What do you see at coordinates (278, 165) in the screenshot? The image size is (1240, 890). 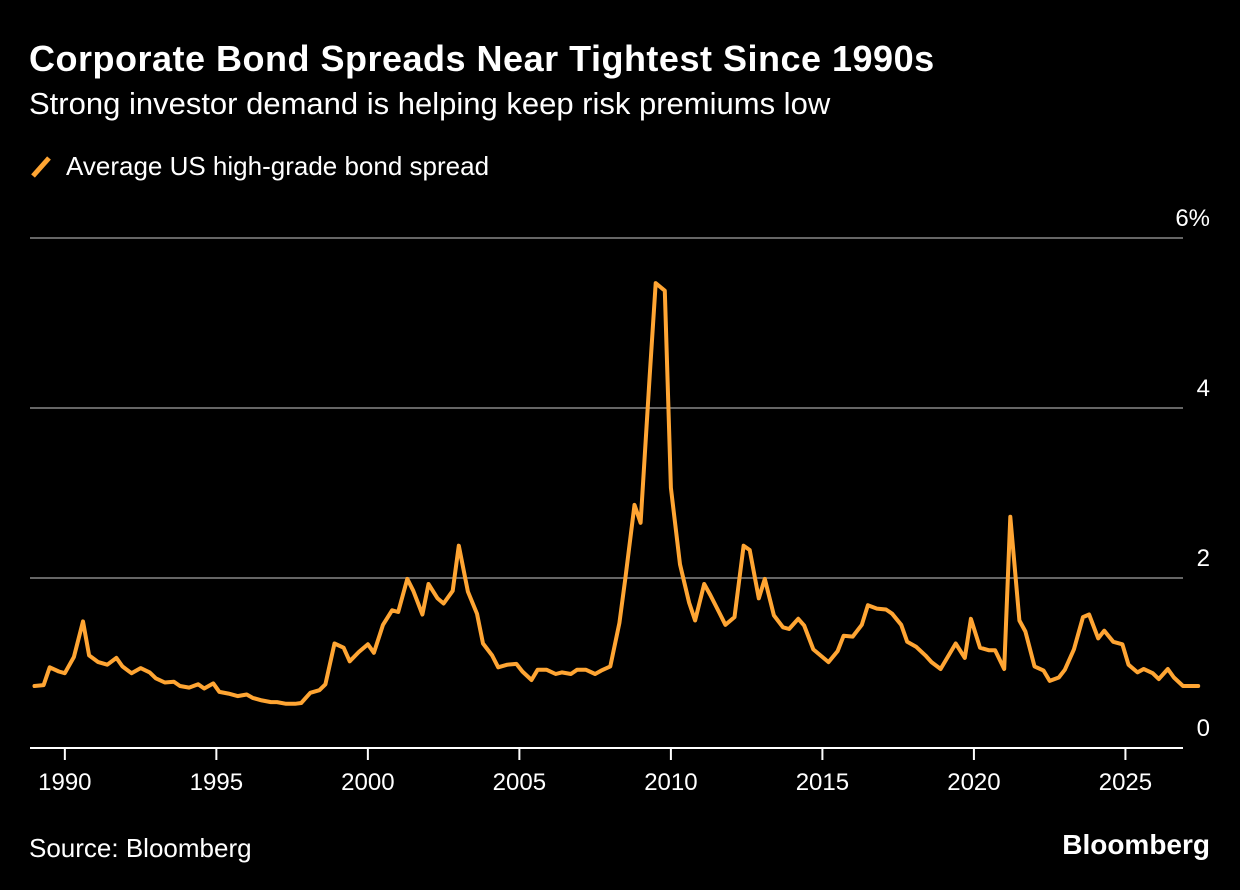 I see `legend-label: Average US high-grade bond spread` at bounding box center [278, 165].